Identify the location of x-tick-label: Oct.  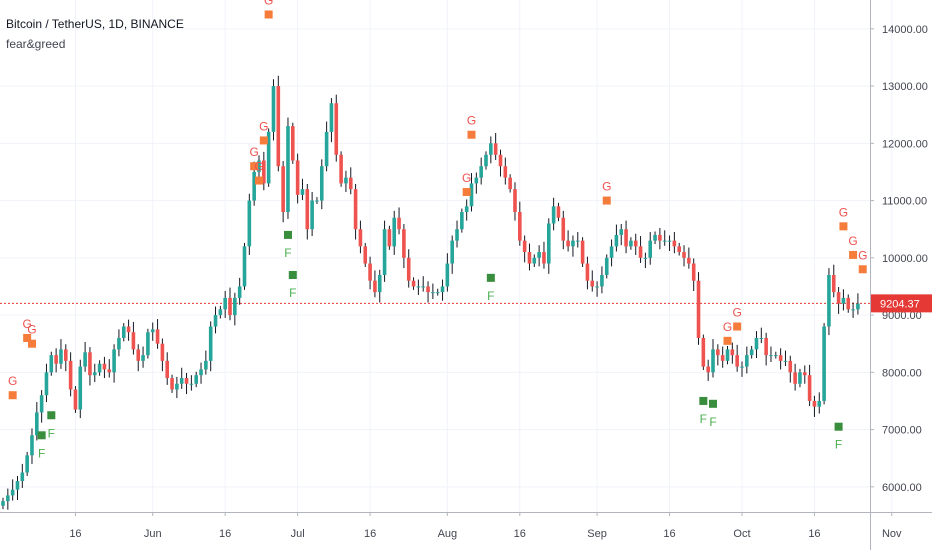
(741, 534).